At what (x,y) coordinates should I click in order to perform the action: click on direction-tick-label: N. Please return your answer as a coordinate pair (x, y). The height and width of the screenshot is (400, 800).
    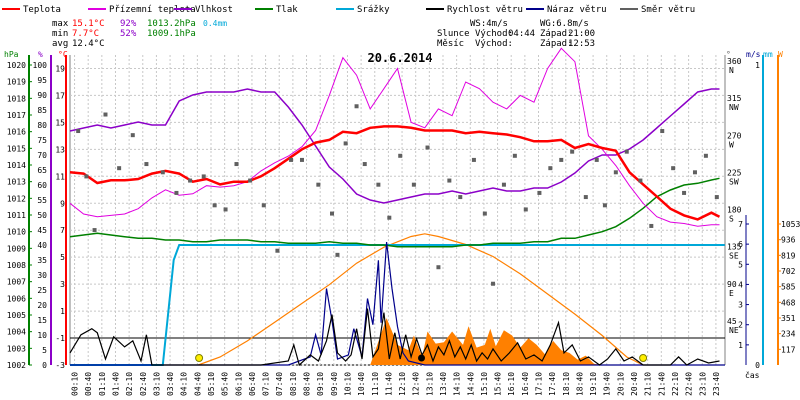
    Looking at the image, I should click on (731, 70).